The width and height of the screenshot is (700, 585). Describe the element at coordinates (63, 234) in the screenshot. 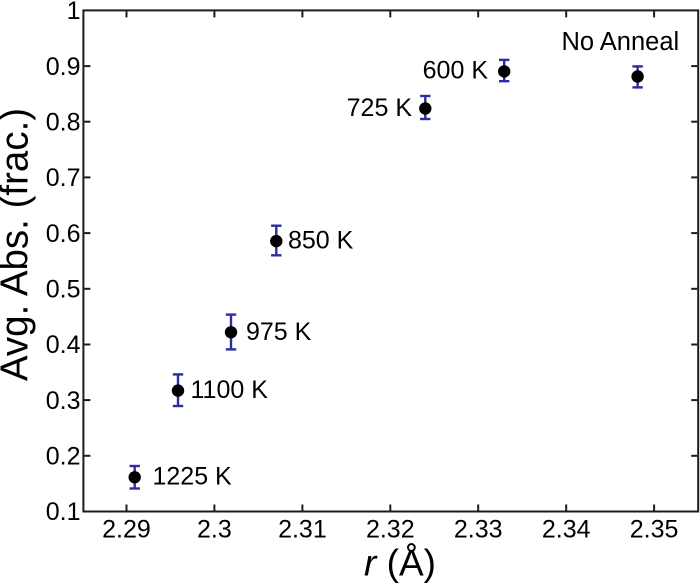

I see `svg-text: 0.6` at that location.